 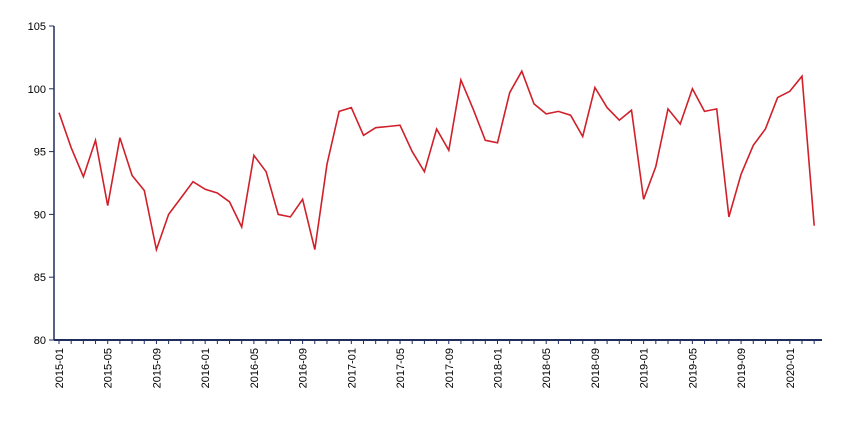 I want to click on x-tick-label: 2016-09, so click(x=304, y=368).